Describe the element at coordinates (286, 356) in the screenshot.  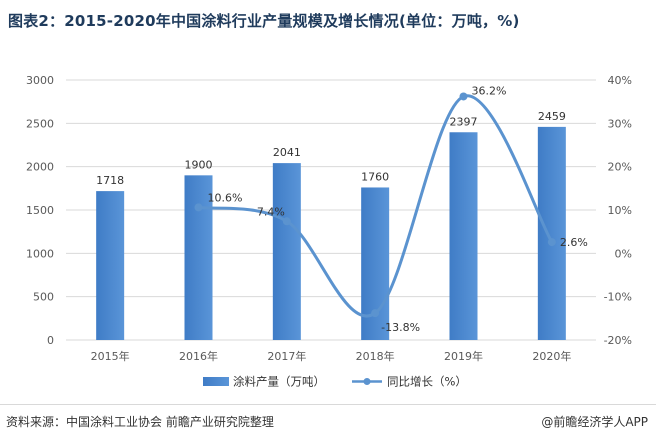
I see `x-tick-label: 2017年` at that location.